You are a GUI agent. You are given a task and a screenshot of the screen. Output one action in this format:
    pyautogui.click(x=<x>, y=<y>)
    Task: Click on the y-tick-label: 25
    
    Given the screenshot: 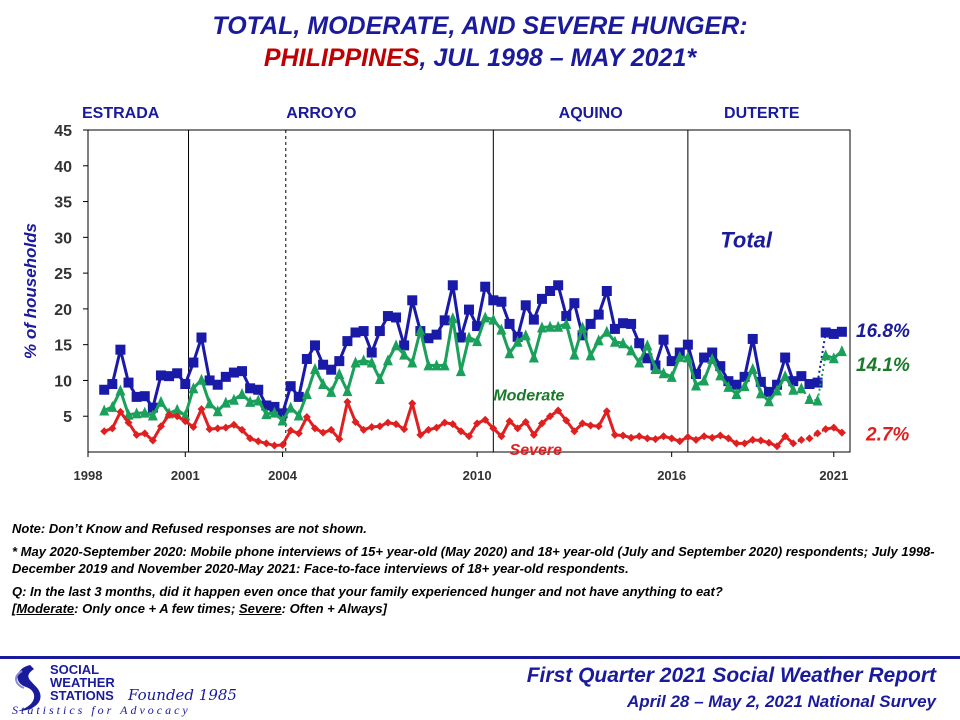 What is the action you would take?
    pyautogui.click(x=63, y=274)
    